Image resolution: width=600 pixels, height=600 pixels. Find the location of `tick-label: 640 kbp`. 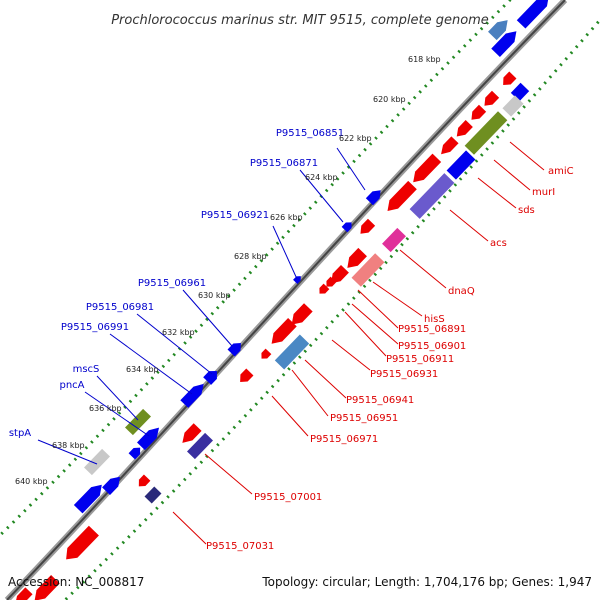

tick-label: 640 kbp is located at coordinates (31, 481).